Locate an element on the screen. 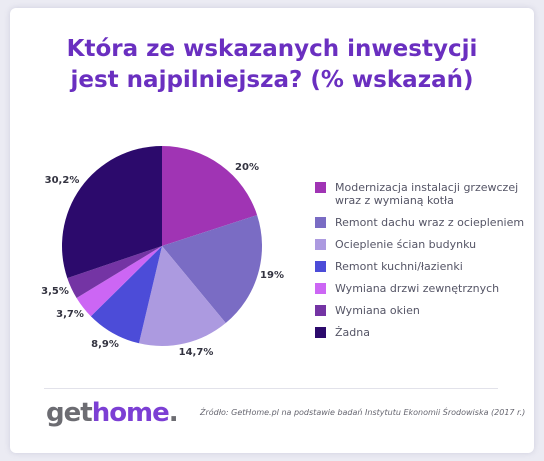 This screenshot has width=544, height=461. legend-label: Remont dachu wraz z ociepleniem is located at coordinates (430, 222).